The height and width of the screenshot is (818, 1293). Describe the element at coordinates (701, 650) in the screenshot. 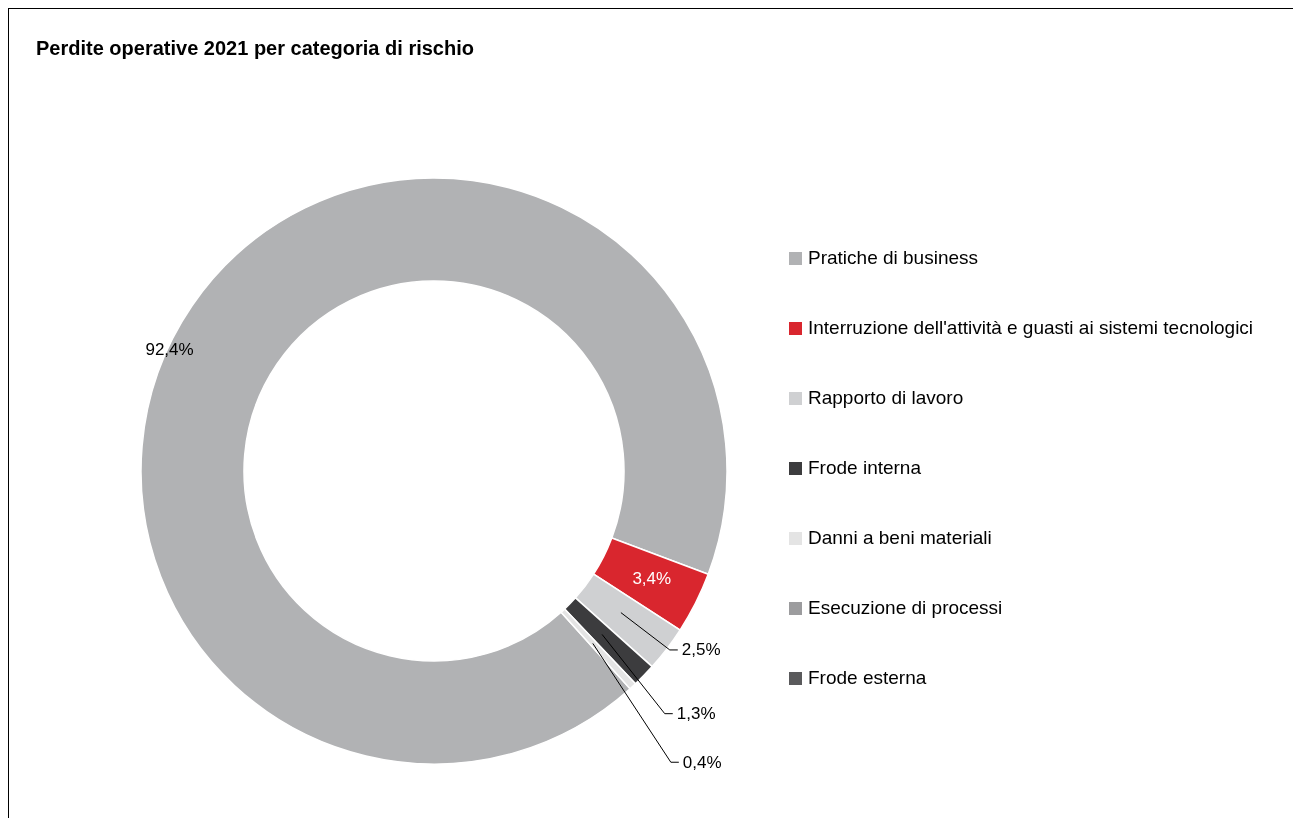

I see `data-label: 2,5%` at that location.